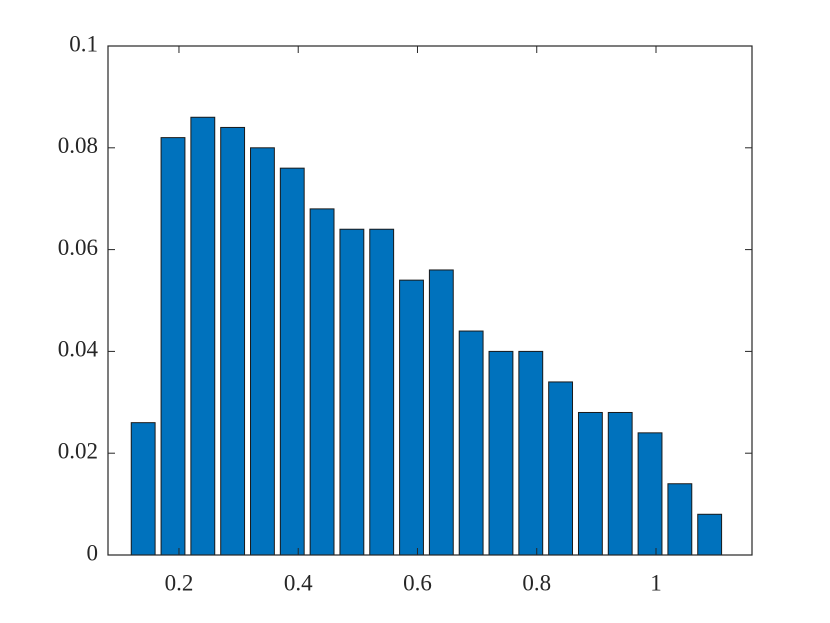 The height and width of the screenshot is (623, 830). I want to click on y-tick-label: 0.1, so click(83, 43).